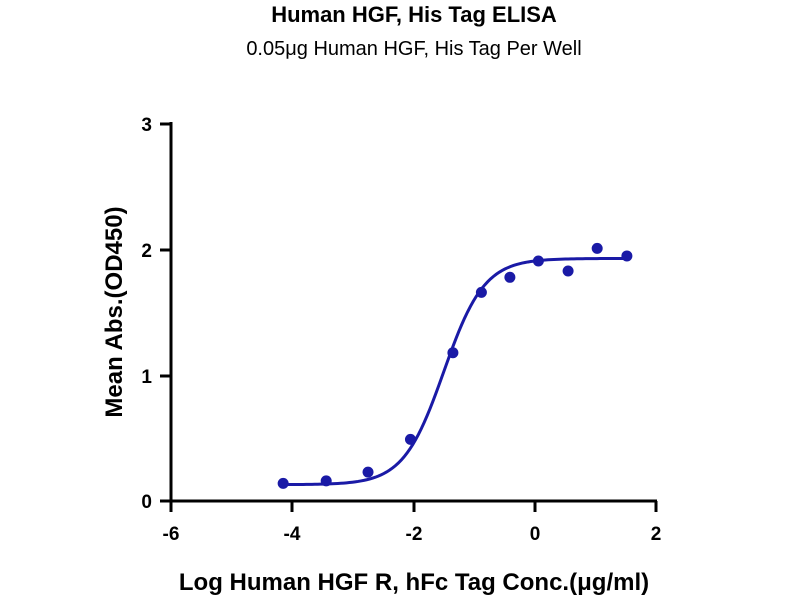 The height and width of the screenshot is (600, 800). Describe the element at coordinates (414, 582) in the screenshot. I see `x-axis-label: Log Human HGF R, hFc Tag Conc.(μg/ml)` at that location.